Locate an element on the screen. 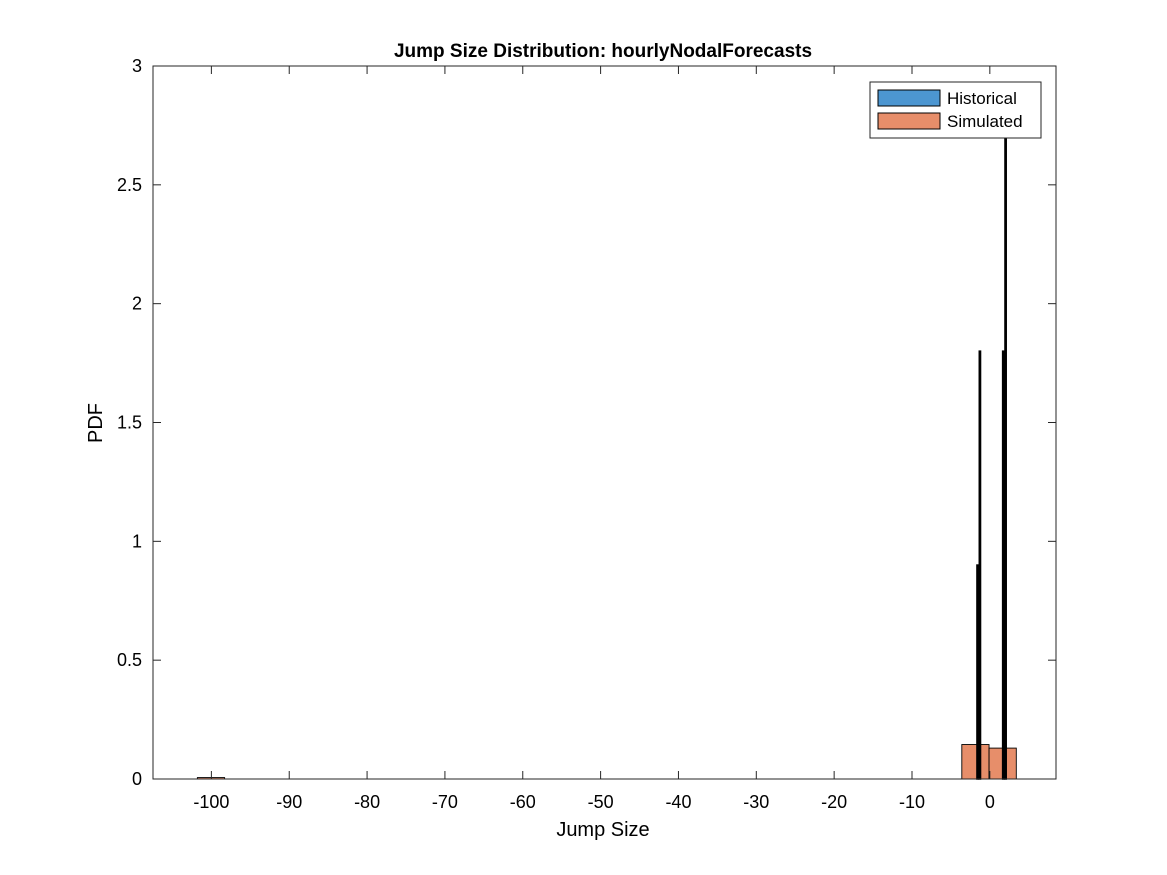 The image size is (1167, 875). x-tick-label: -70 is located at coordinates (445, 802).